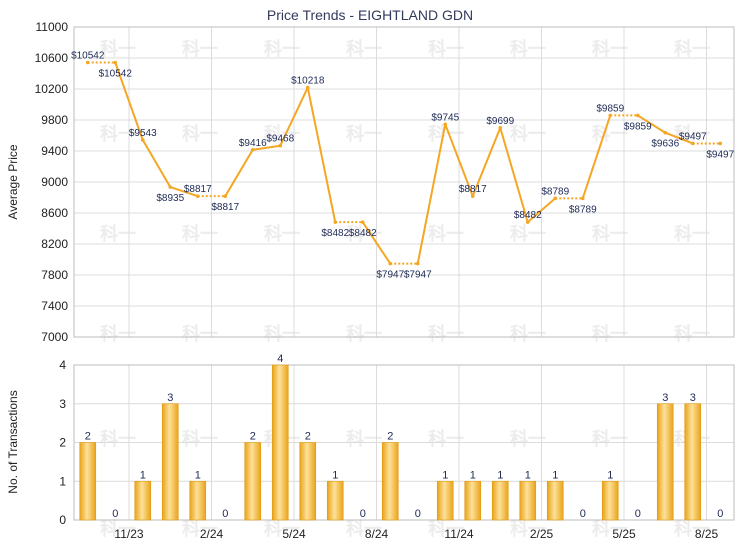 Image resolution: width=740 pixels, height=550 pixels. What do you see at coordinates (542, 534) in the screenshot?
I see `x-tick-label: 2/25` at bounding box center [542, 534].